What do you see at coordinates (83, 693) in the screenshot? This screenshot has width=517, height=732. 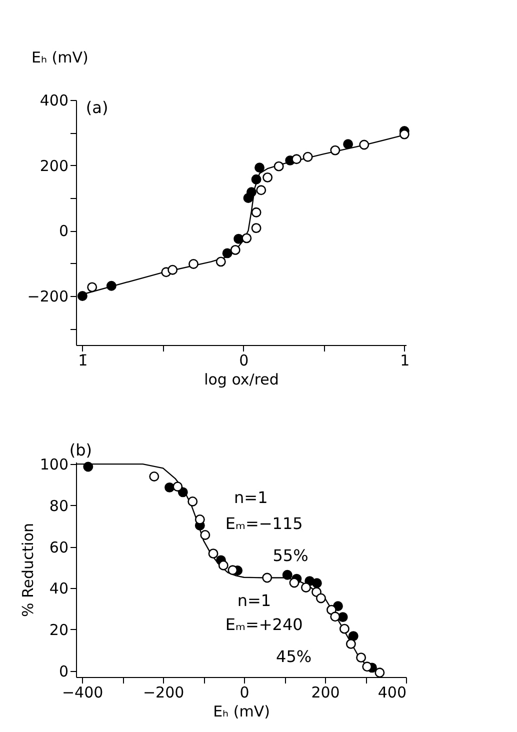 I see `x-tick-label: −400` at bounding box center [83, 693].